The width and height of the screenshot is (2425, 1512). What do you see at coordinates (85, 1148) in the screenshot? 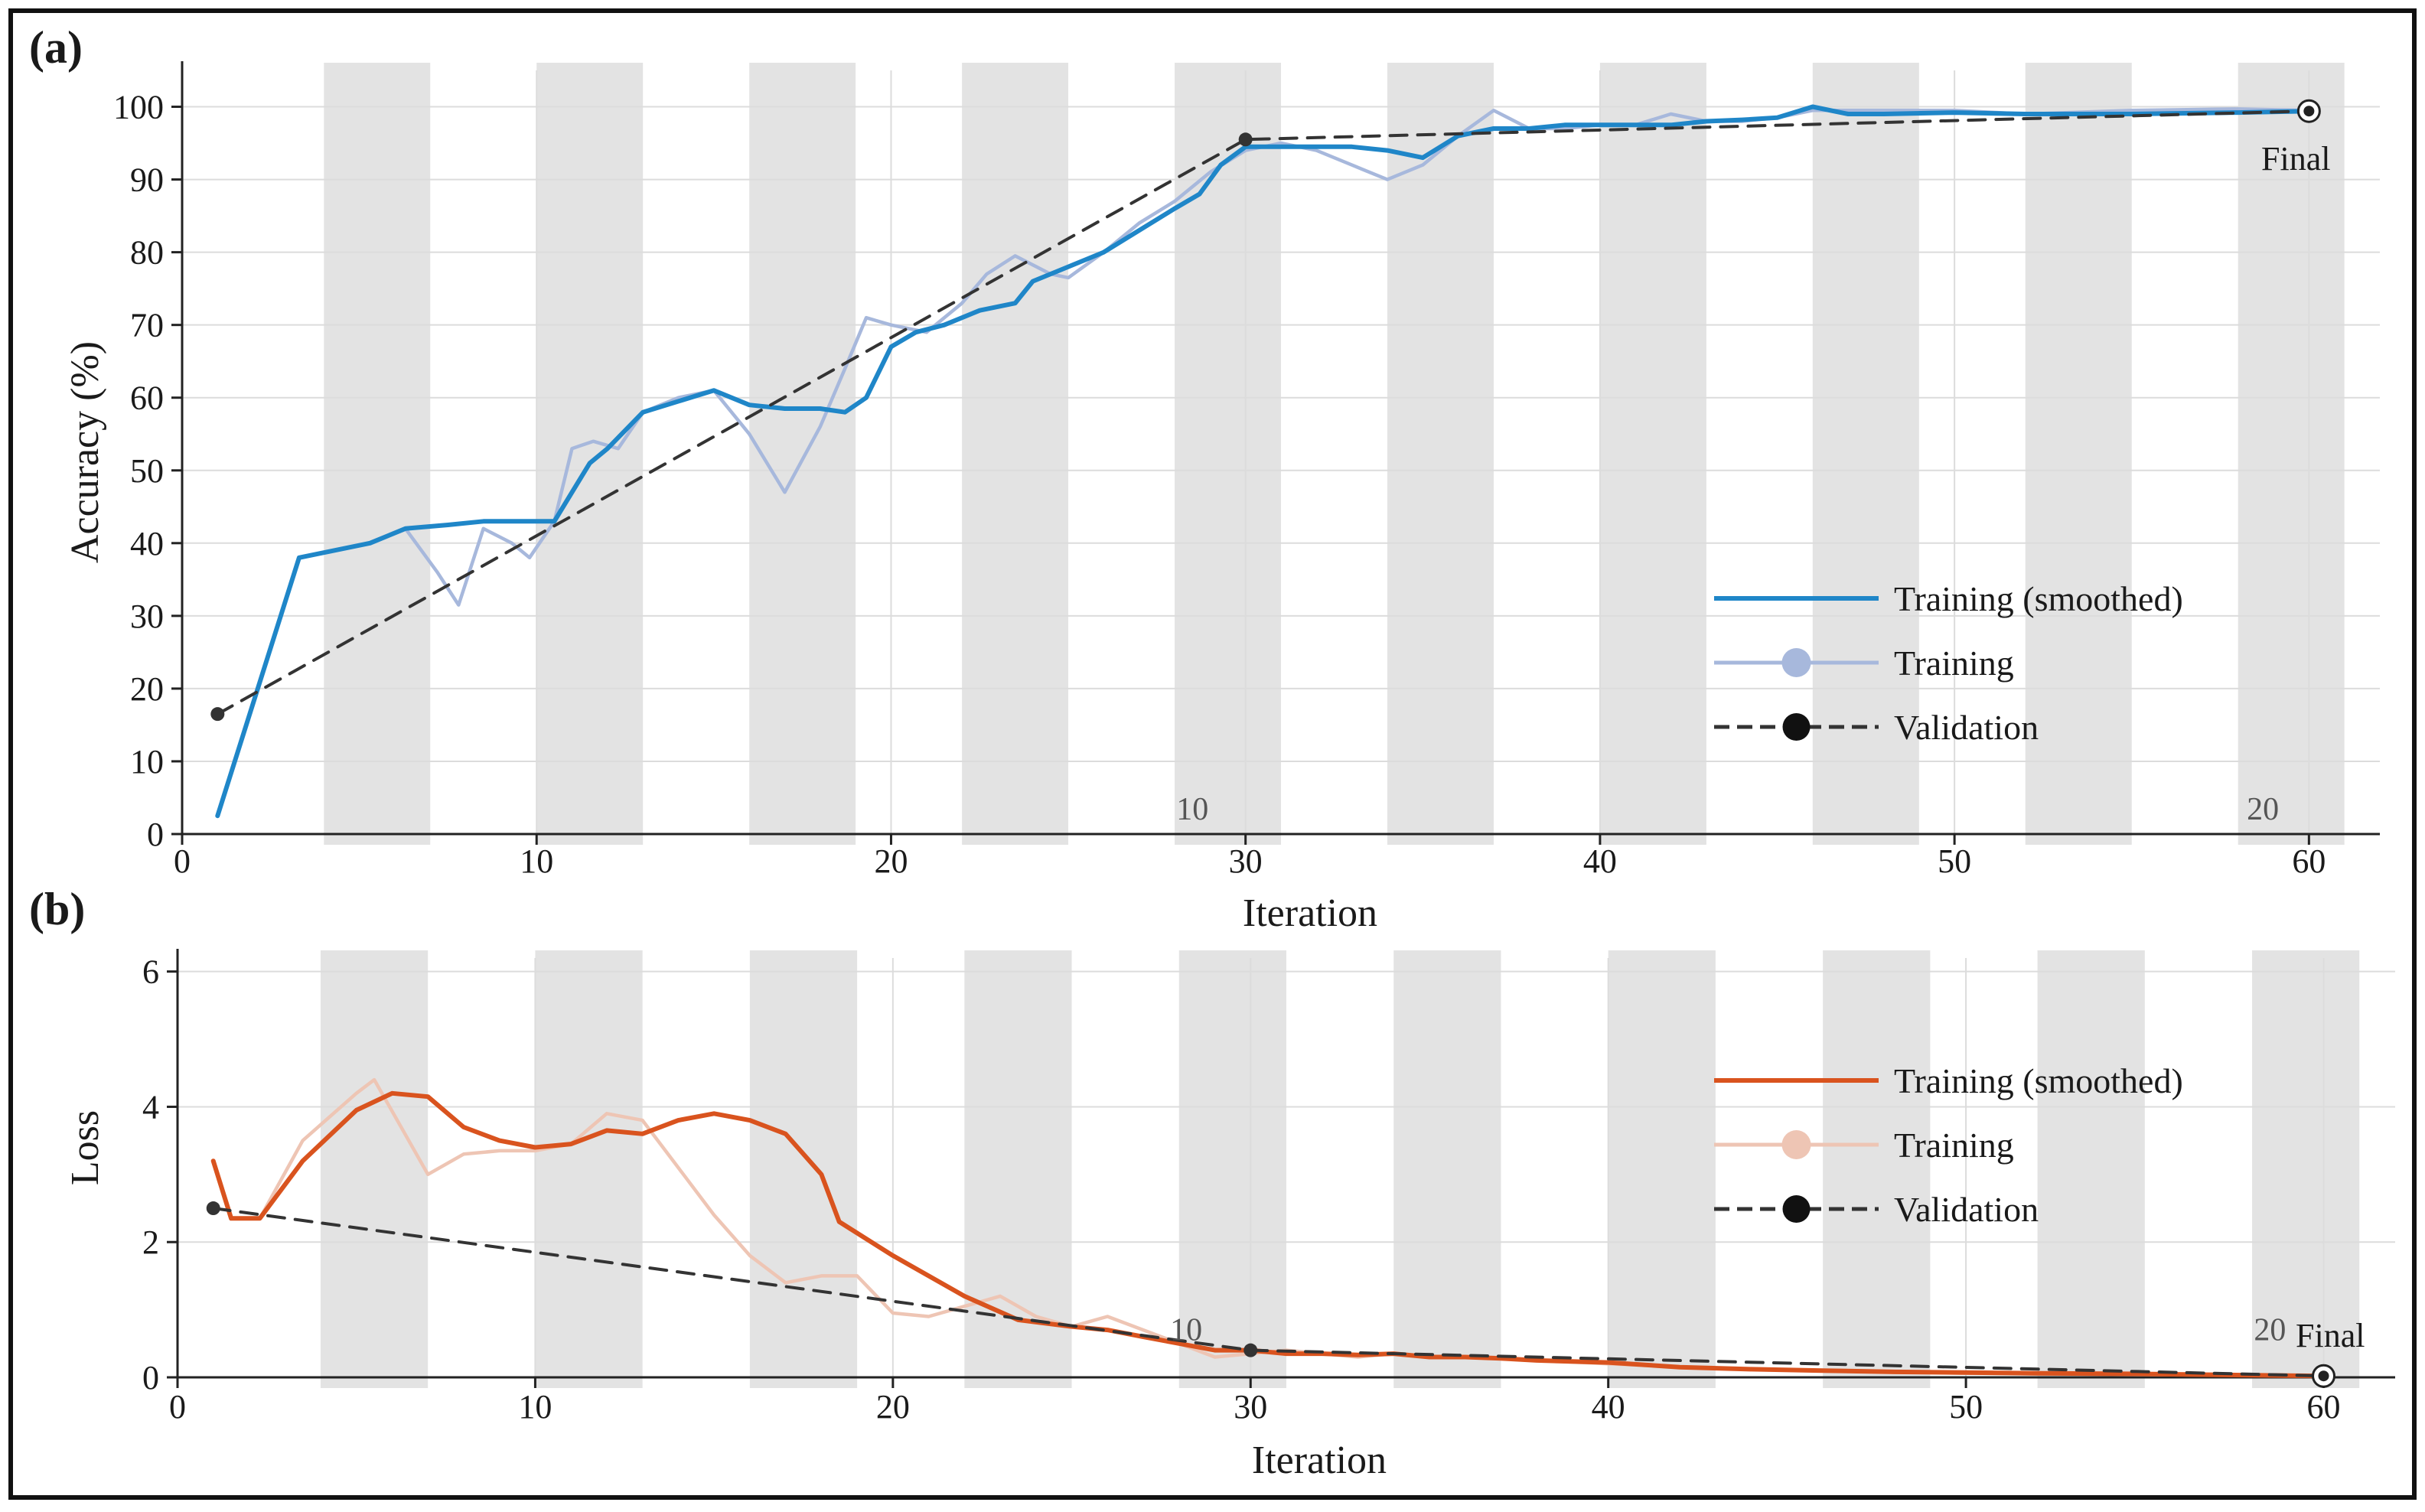
I see `y-axis-title: Loss` at bounding box center [85, 1148].